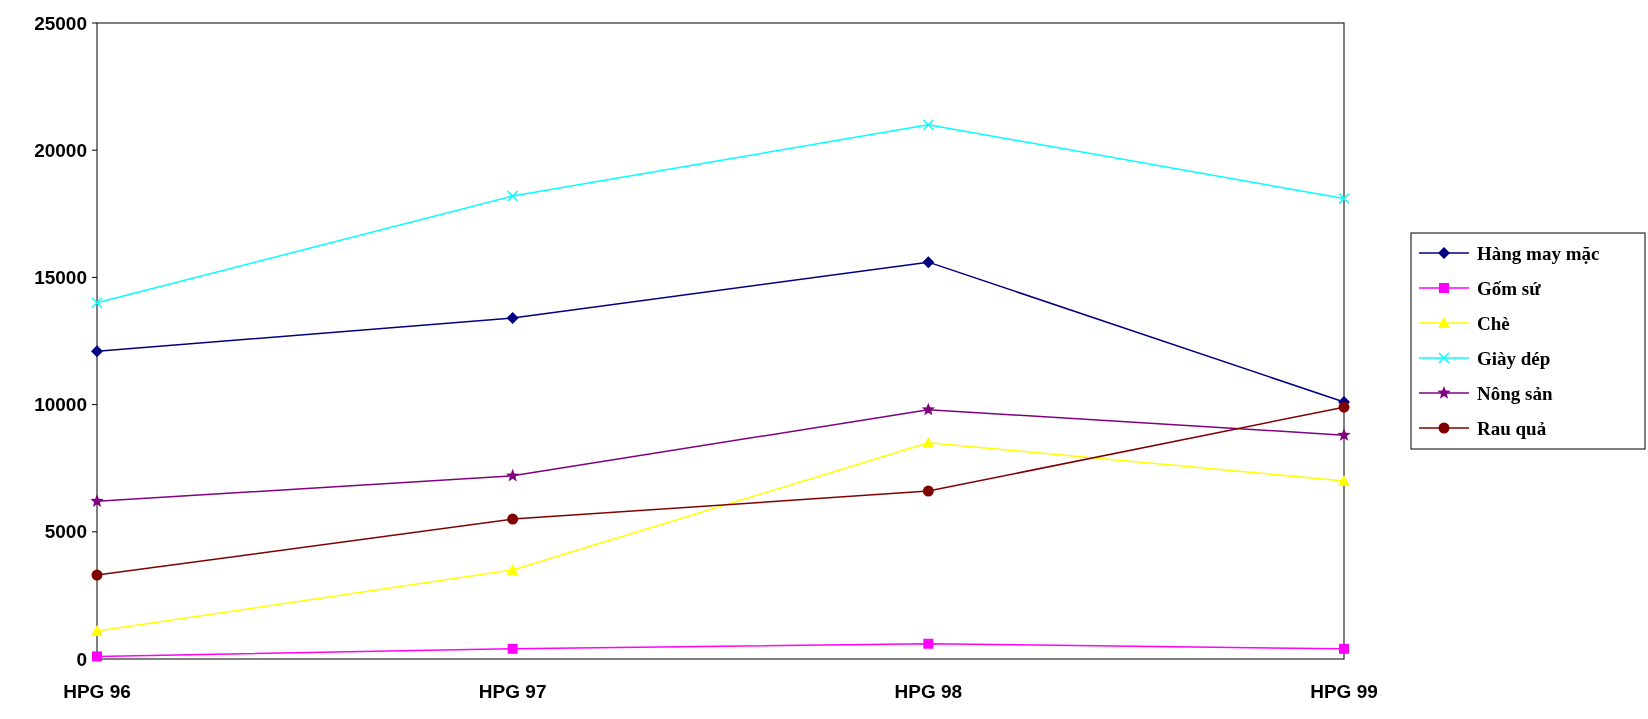  I want to click on x-tick-label: HPG 99, so click(1344, 691).